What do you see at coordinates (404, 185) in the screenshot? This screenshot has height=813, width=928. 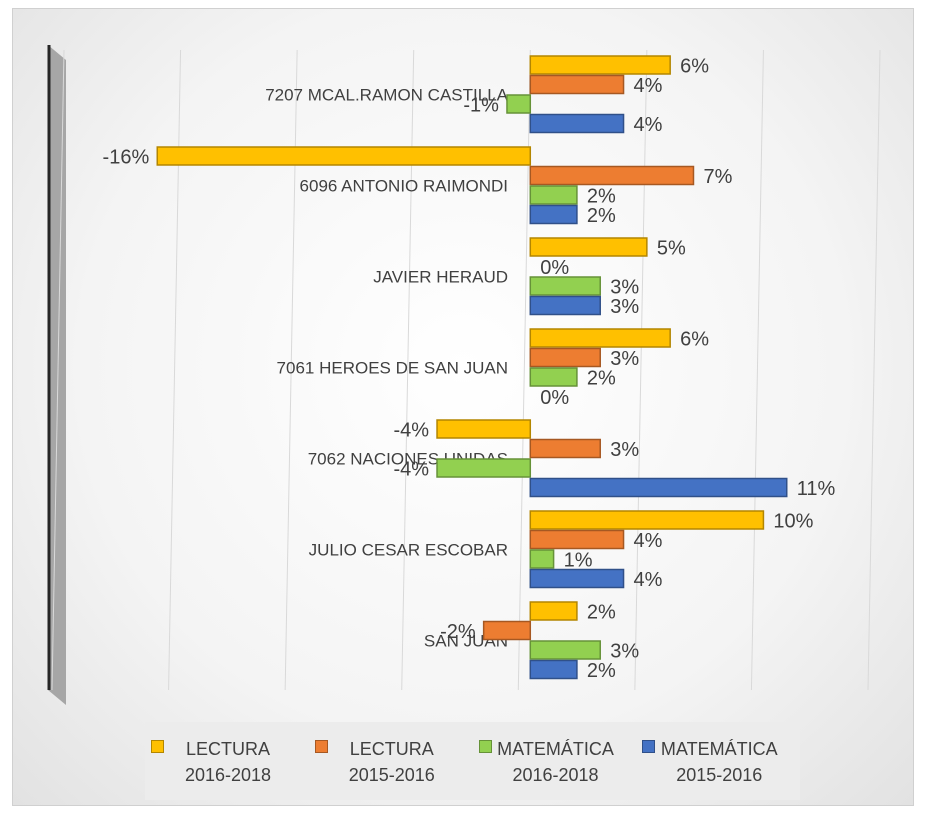 I see `category-label: 6096 ANTONIO RAIMONDI` at bounding box center [404, 185].